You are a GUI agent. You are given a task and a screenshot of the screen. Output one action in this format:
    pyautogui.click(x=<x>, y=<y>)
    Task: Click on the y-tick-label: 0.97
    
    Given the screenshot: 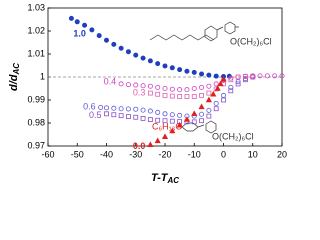 What is the action you would take?
    pyautogui.click(x=36, y=145)
    